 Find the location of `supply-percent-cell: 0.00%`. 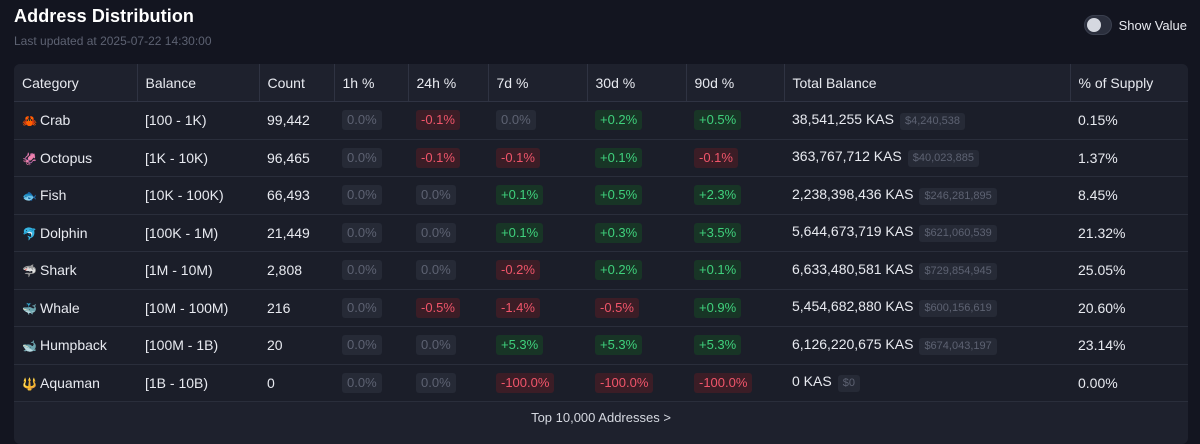

supply-percent-cell: 0.00% is located at coordinates (1129, 383).